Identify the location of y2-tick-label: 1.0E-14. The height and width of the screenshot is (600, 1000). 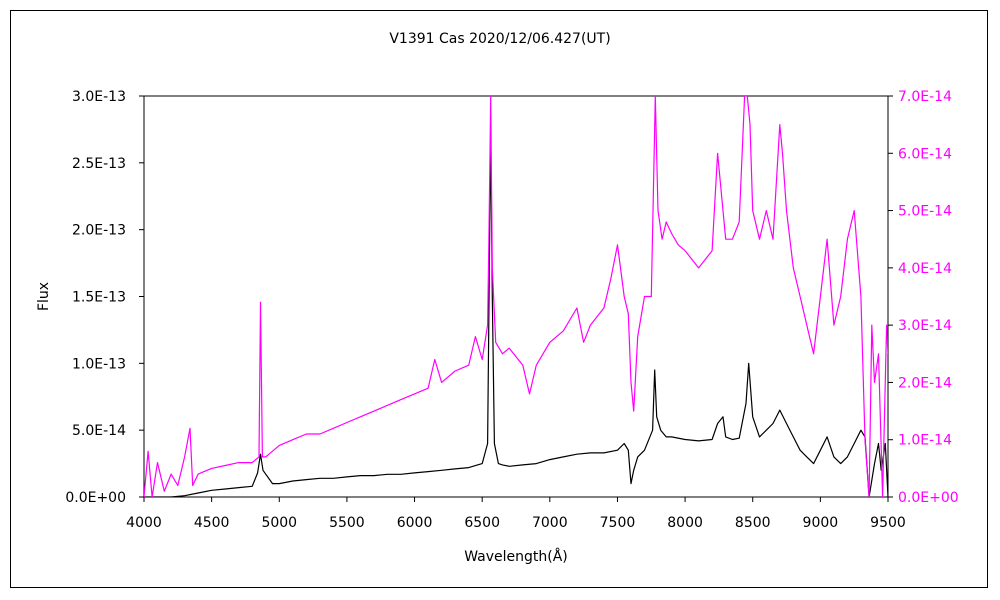
(925, 441).